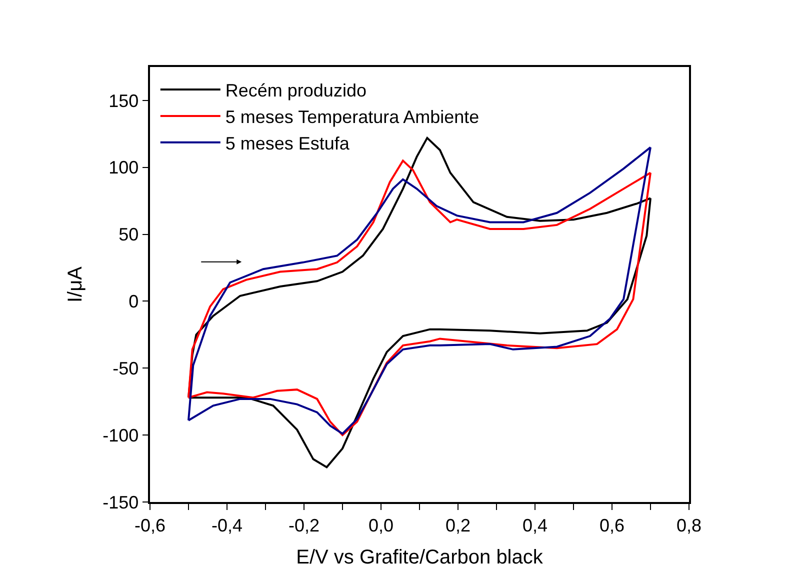  I want to click on x-tick-label: 0,4, so click(535, 525).